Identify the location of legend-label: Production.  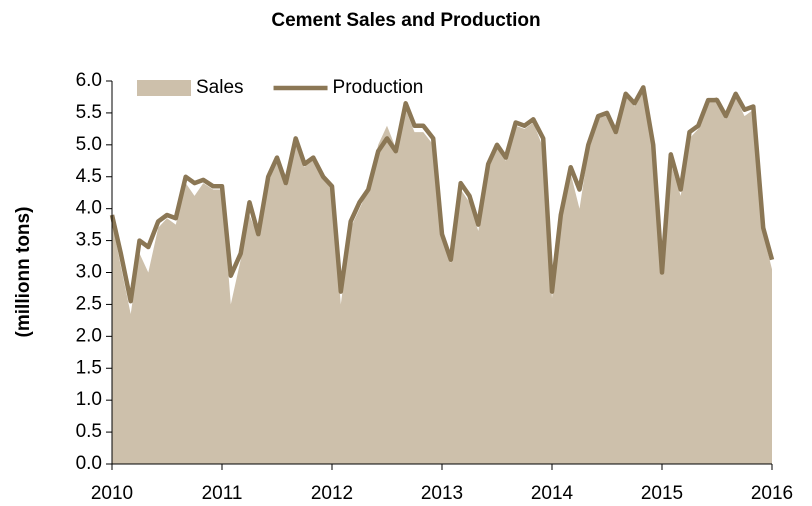
(378, 87).